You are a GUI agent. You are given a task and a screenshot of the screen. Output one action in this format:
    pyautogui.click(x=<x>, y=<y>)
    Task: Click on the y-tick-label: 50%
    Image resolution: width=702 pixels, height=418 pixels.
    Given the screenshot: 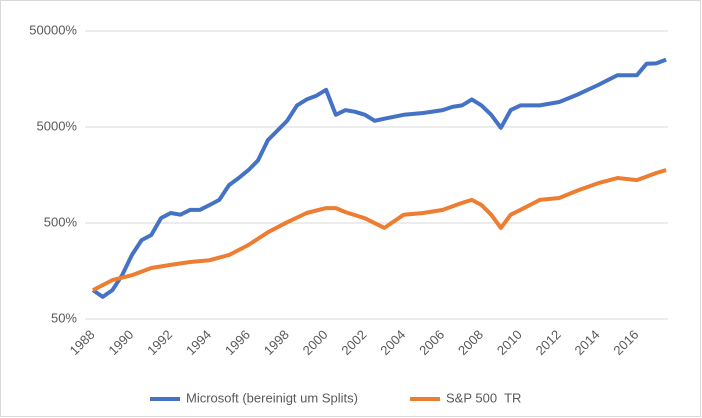 What is the action you would take?
    pyautogui.click(x=64, y=317)
    